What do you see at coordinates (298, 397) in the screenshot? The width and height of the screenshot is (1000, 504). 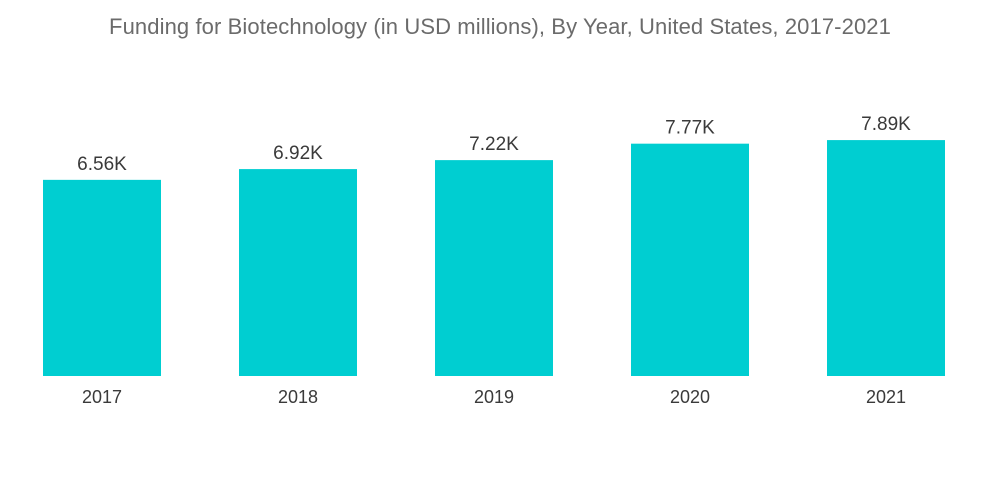 I see `x-tick-label-2018: 2018` at bounding box center [298, 397].